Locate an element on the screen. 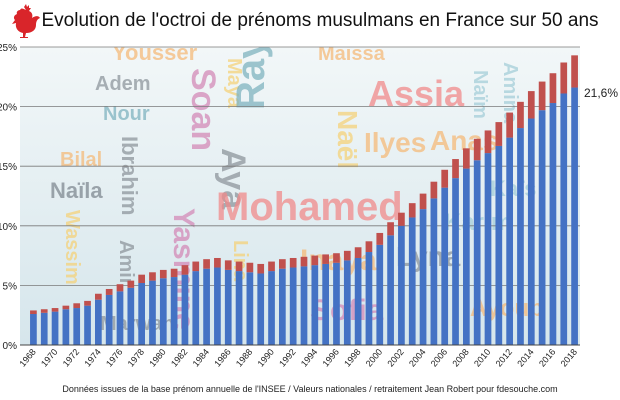 Image resolution: width=620 pixels, height=400 pixels. x-tick-label: 2014 is located at coordinates (525, 358).